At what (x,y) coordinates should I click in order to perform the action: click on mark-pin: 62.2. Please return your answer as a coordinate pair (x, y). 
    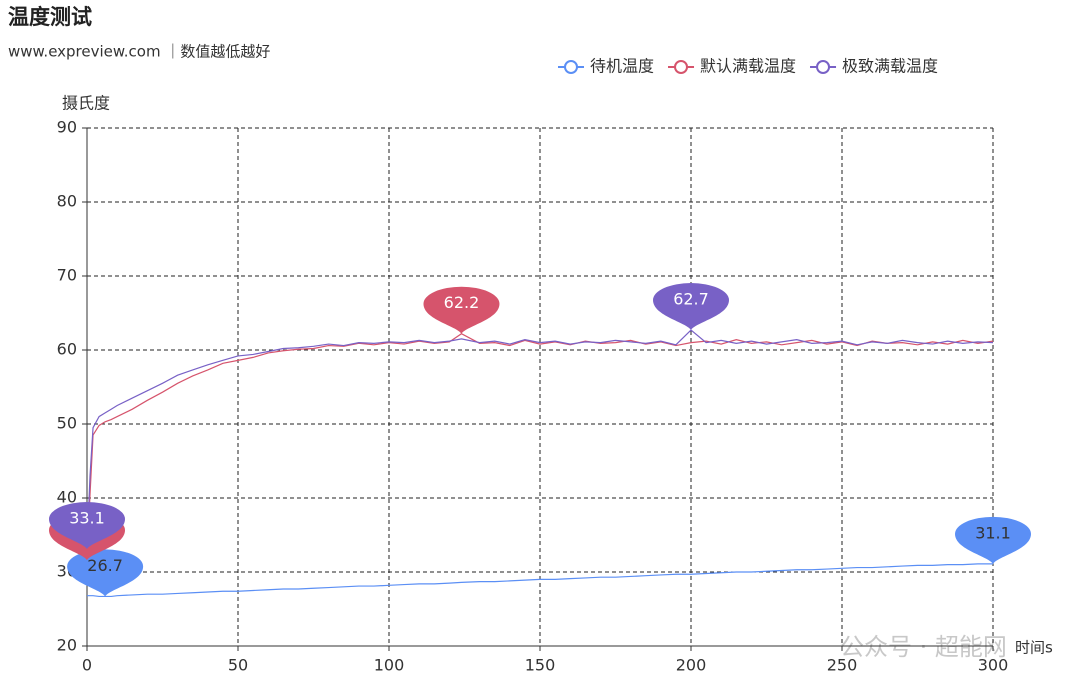
    Looking at the image, I should click on (461, 310).